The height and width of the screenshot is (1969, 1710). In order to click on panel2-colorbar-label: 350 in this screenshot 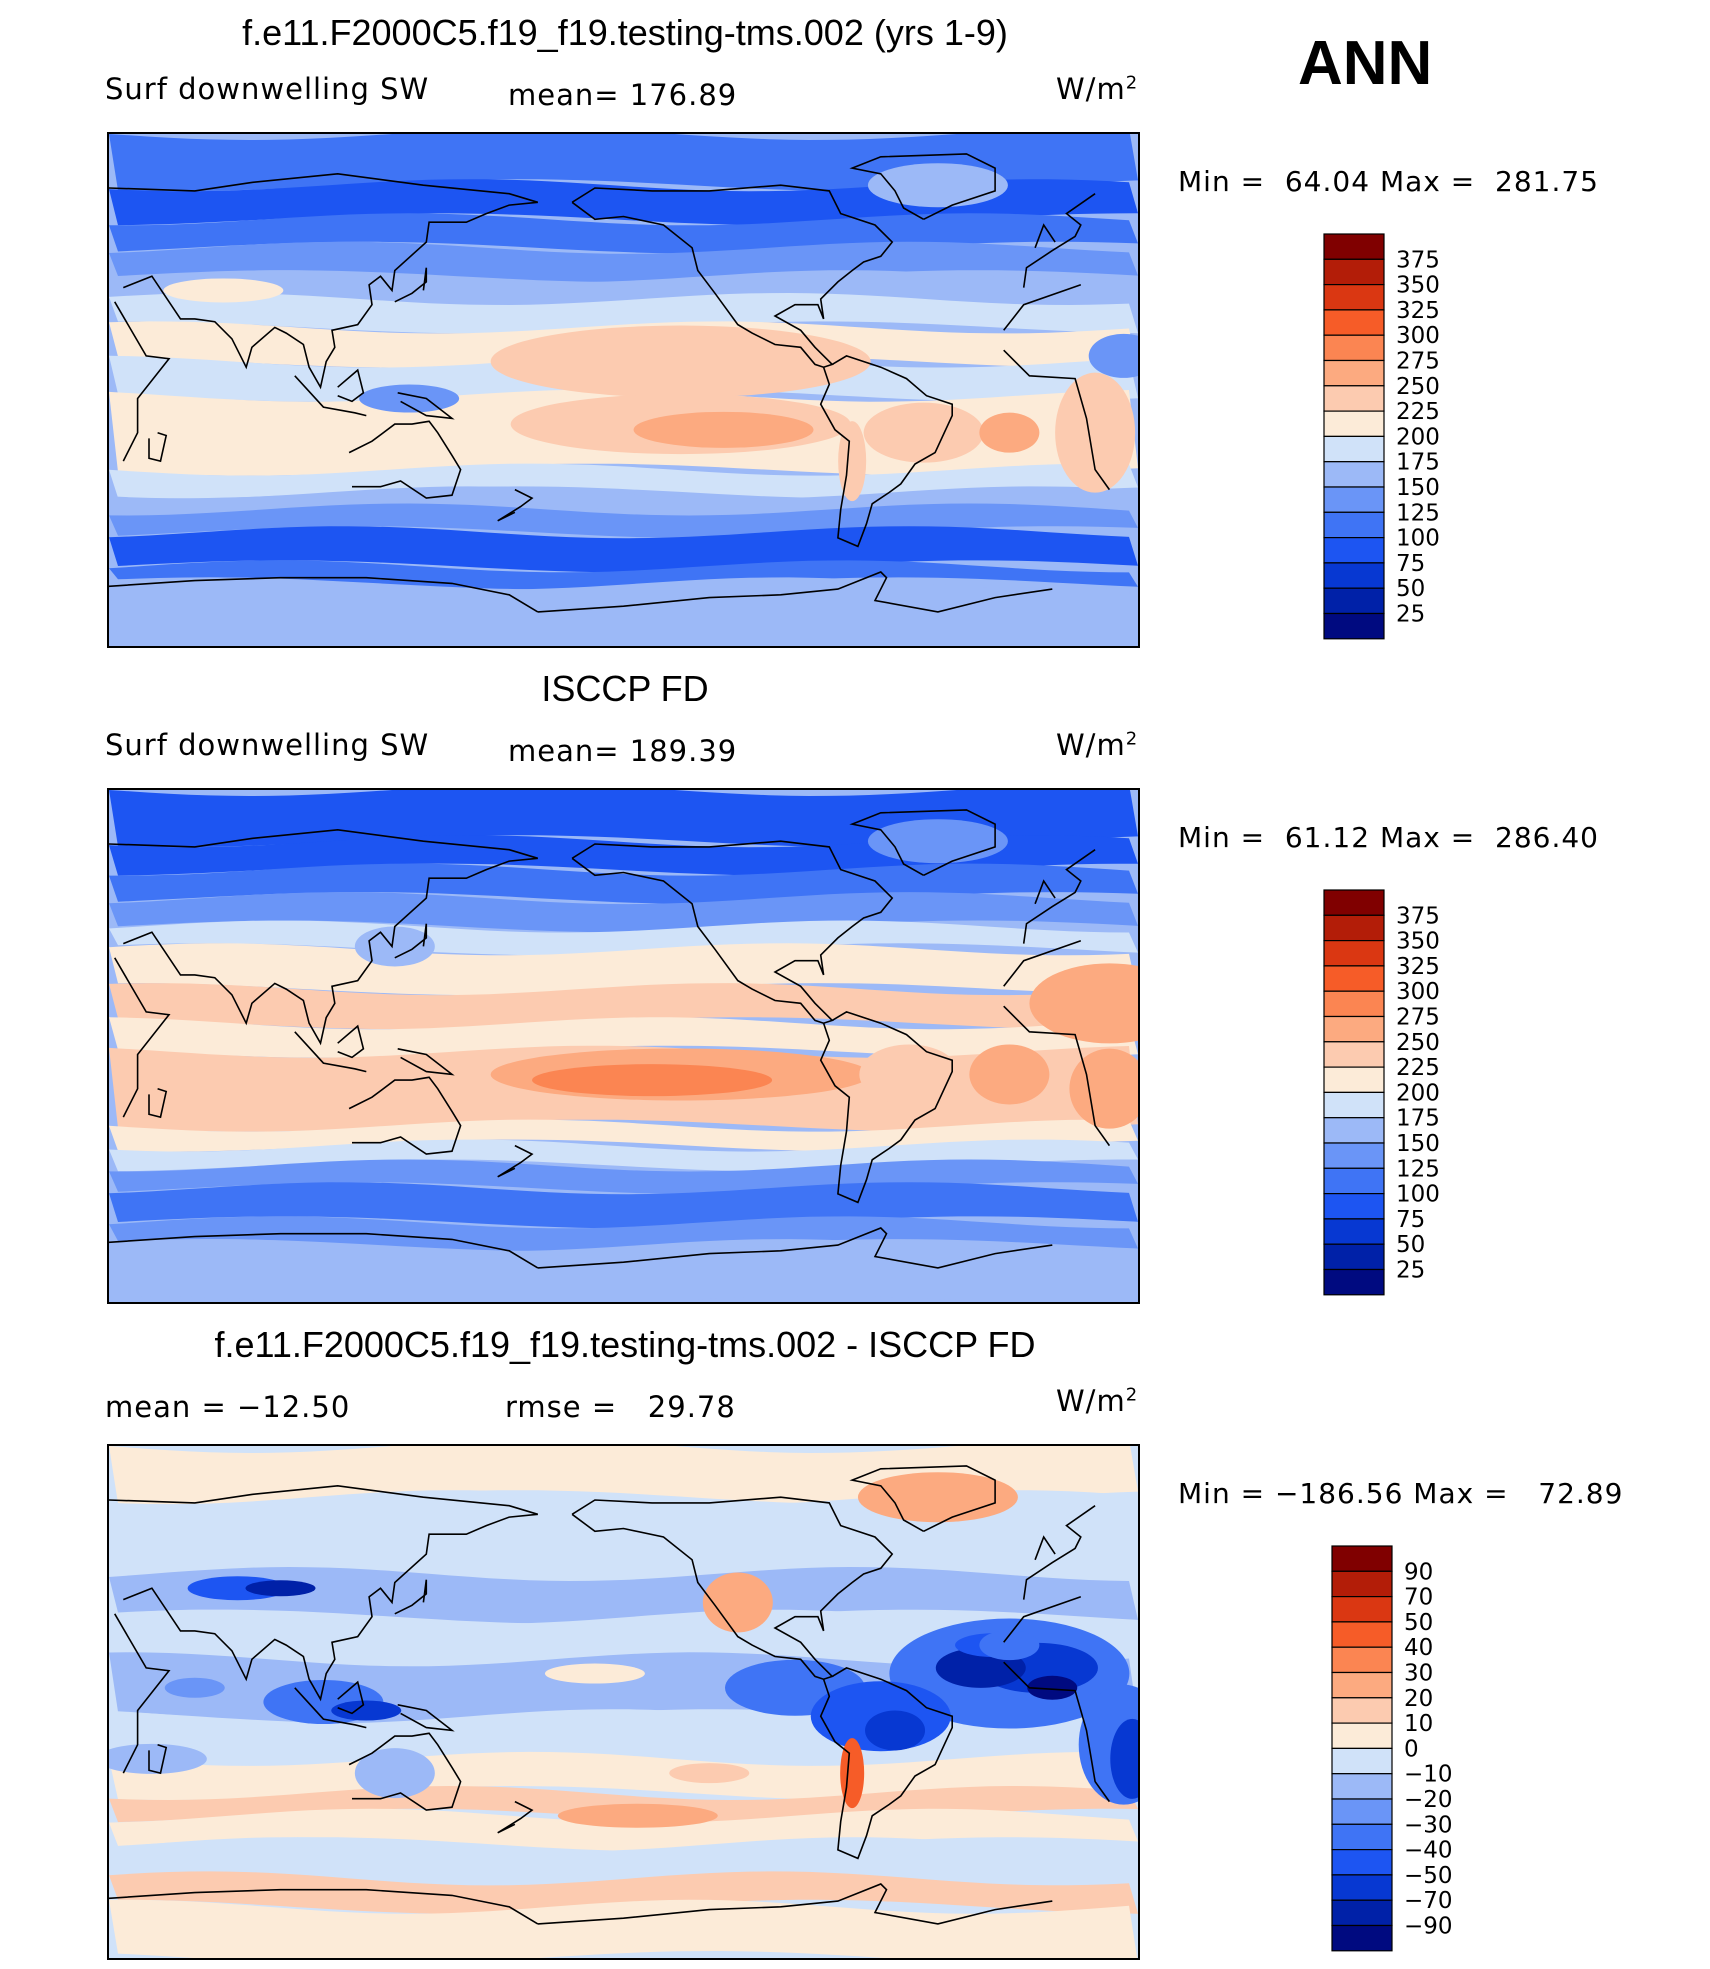, I will do `click(1418, 942)`.